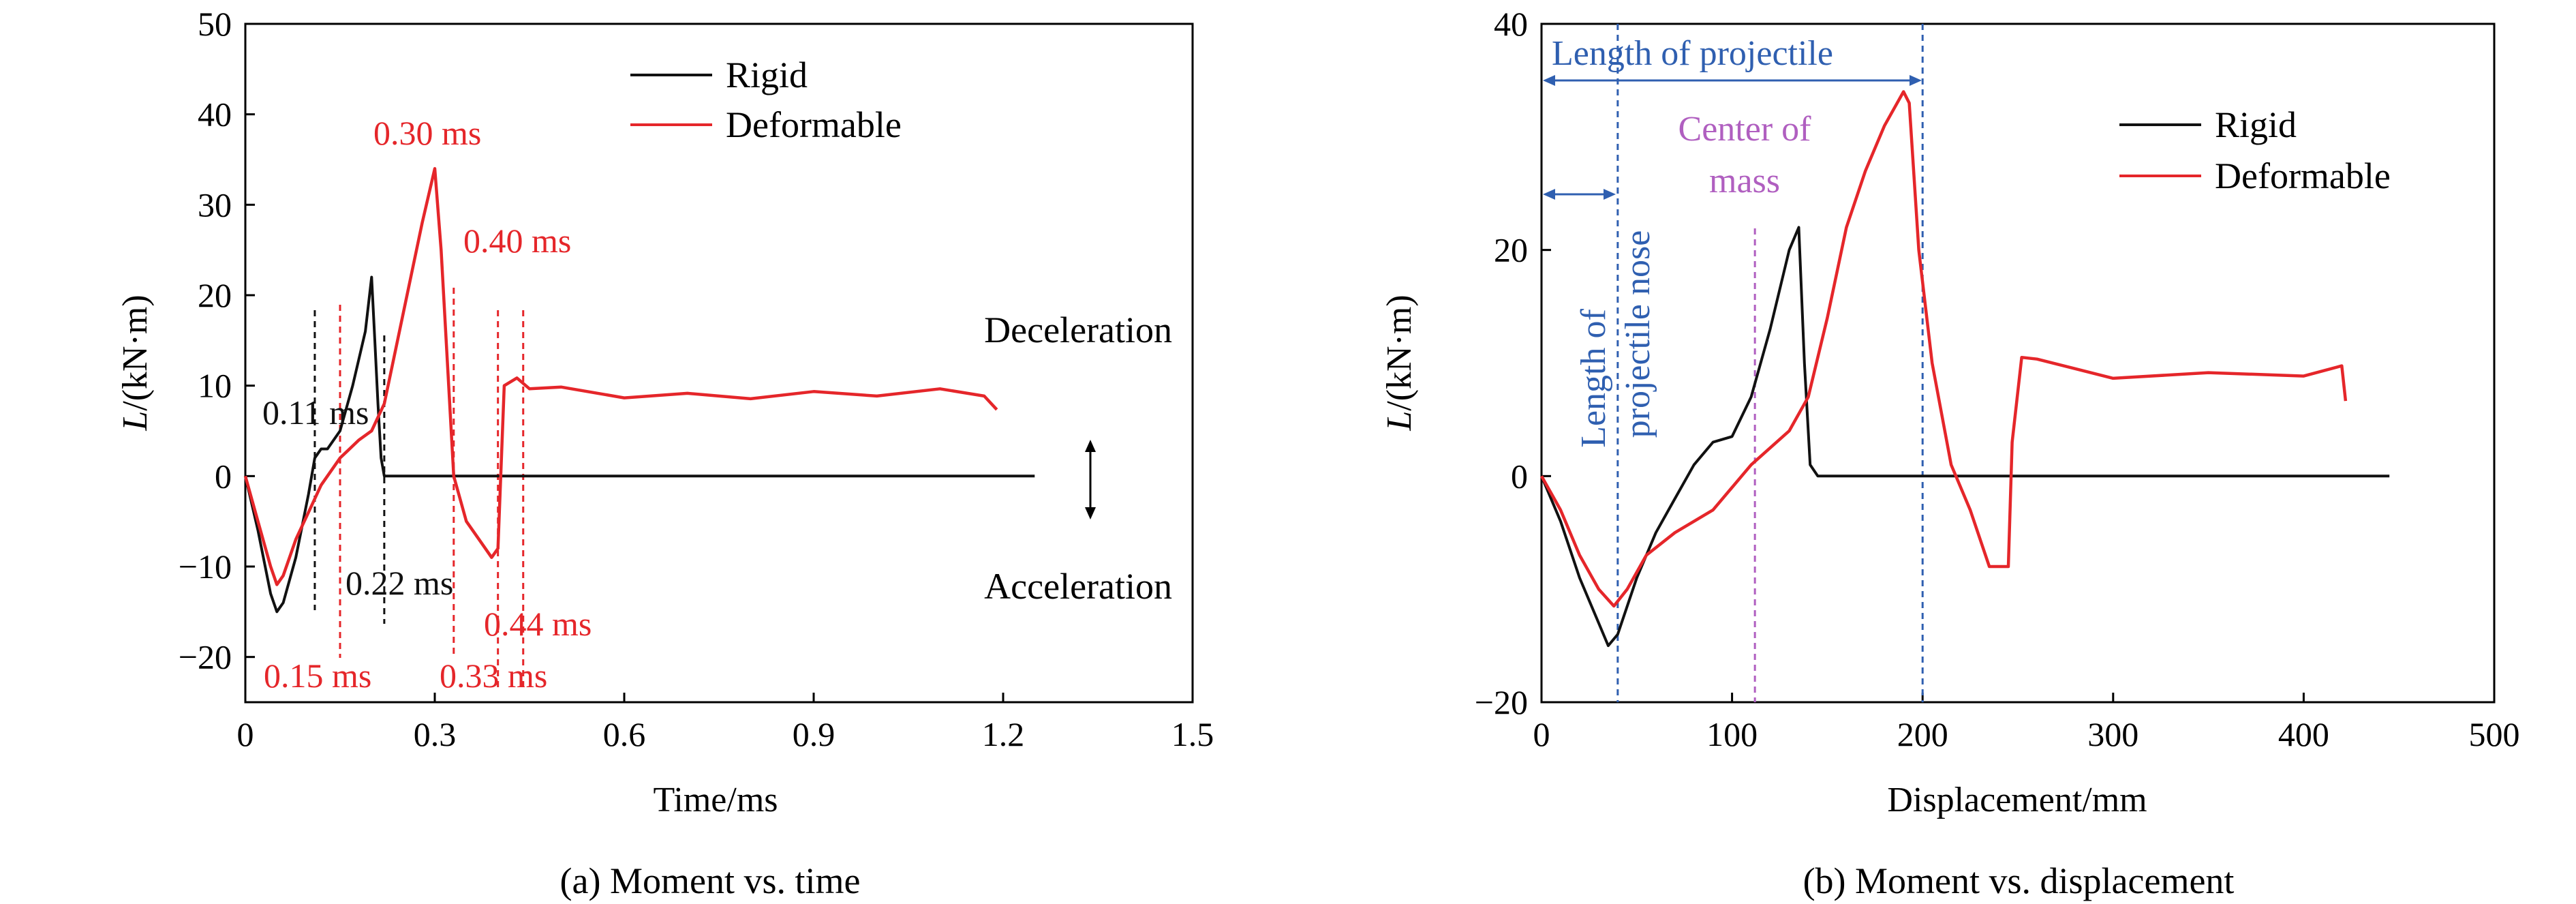  Describe the element at coordinates (1923, 734) in the screenshot. I see `panel-b-x-tick-label: 200` at that location.